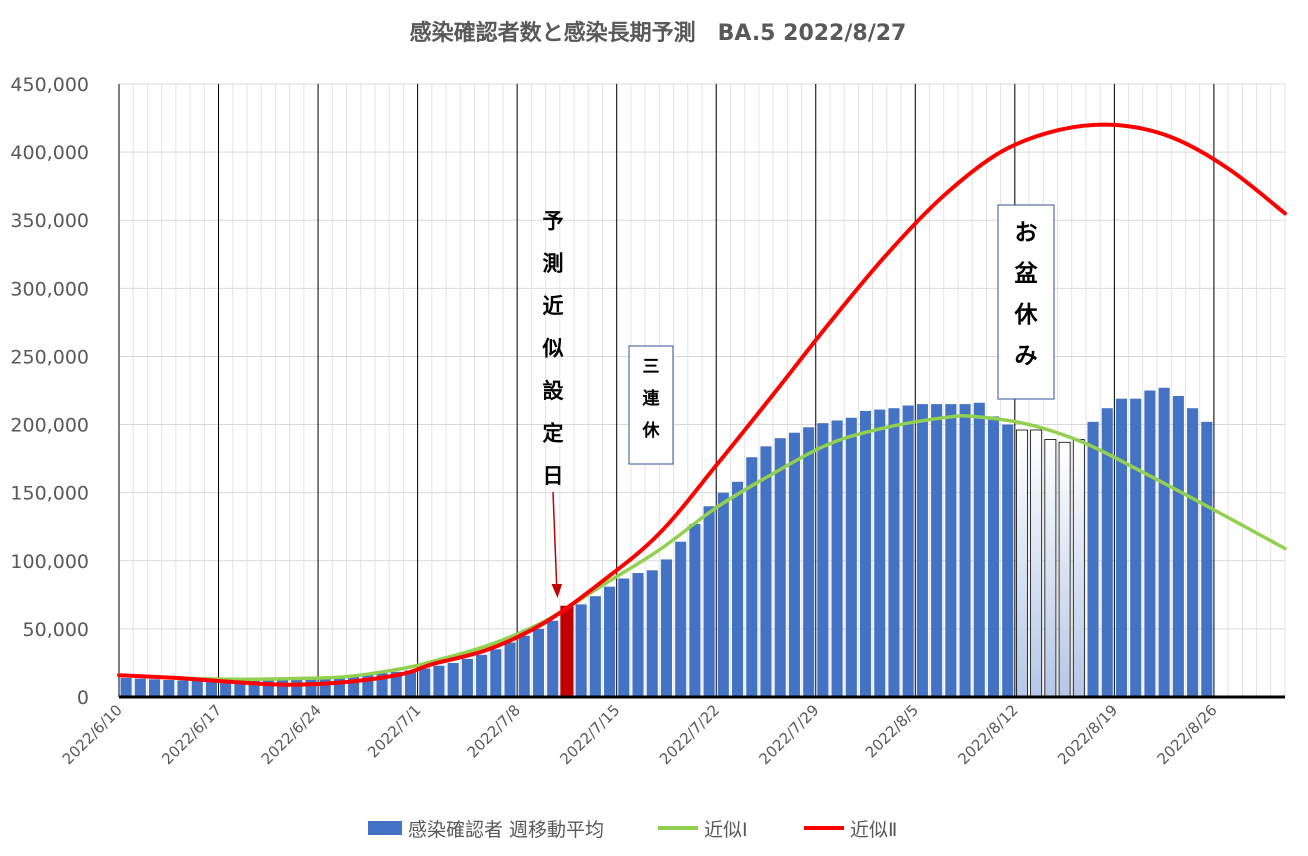 Image resolution: width=1308 pixels, height=856 pixels. What do you see at coordinates (126, 687) in the screenshot?
I see `bar-2022/6/10` at bounding box center [126, 687].